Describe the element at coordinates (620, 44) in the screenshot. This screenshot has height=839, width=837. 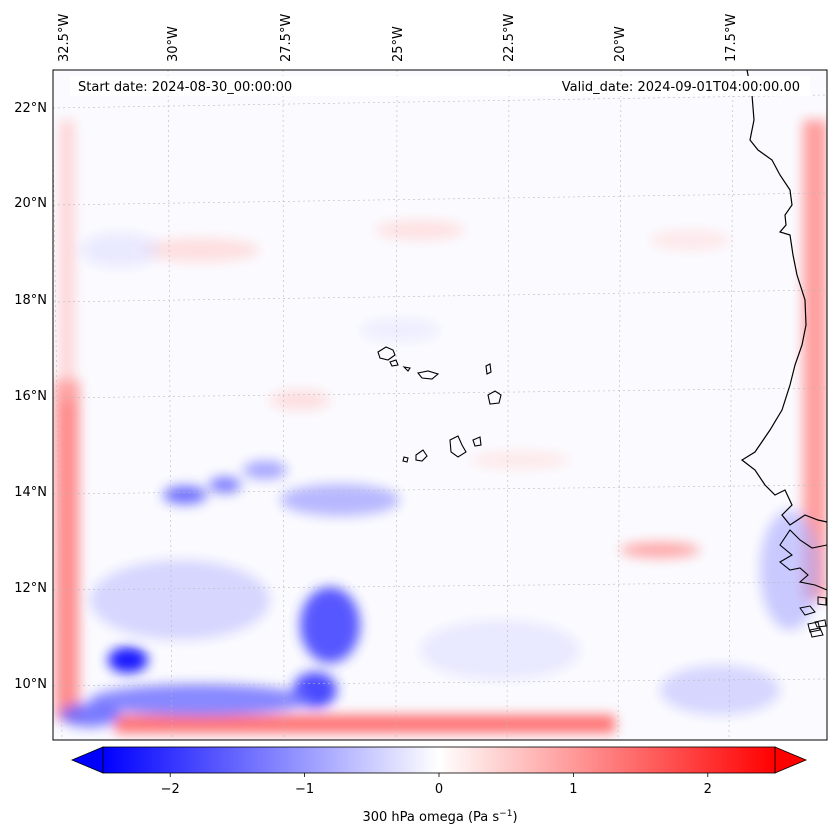
I see `lon-label: 20°W` at that location.